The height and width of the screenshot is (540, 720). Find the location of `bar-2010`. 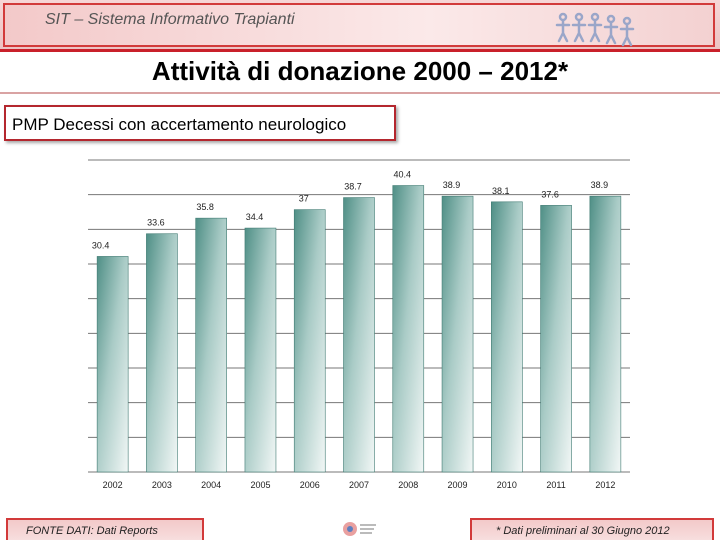

bar-2010 is located at coordinates (507, 337).